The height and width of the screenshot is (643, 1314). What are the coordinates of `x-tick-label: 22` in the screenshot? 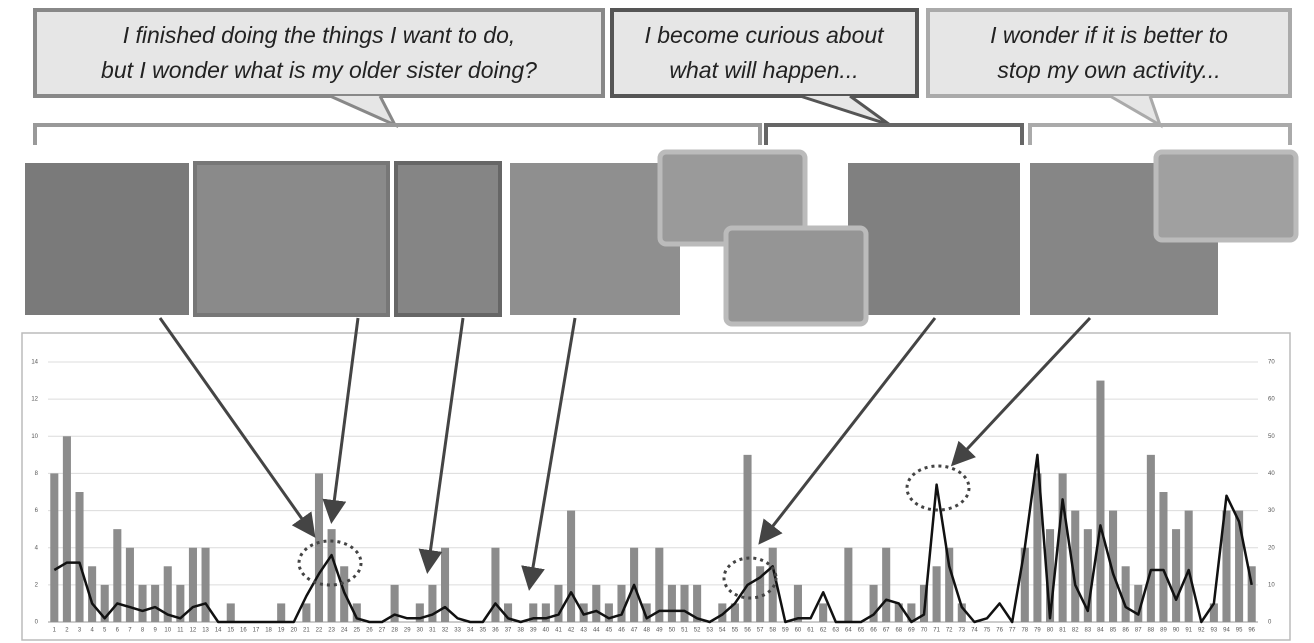 It's located at (319, 631).